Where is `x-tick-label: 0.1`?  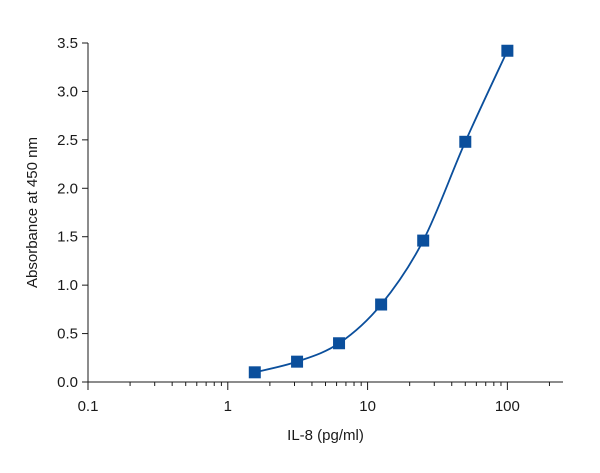
x-tick-label: 0.1 is located at coordinates (88, 406).